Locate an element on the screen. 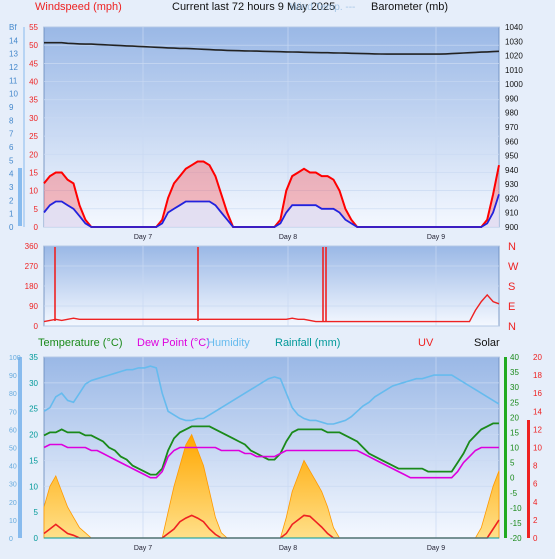 Image resolution: width=555 pixels, height=559 pixels. rainfall-tick-label: 15 is located at coordinates (33, 460).